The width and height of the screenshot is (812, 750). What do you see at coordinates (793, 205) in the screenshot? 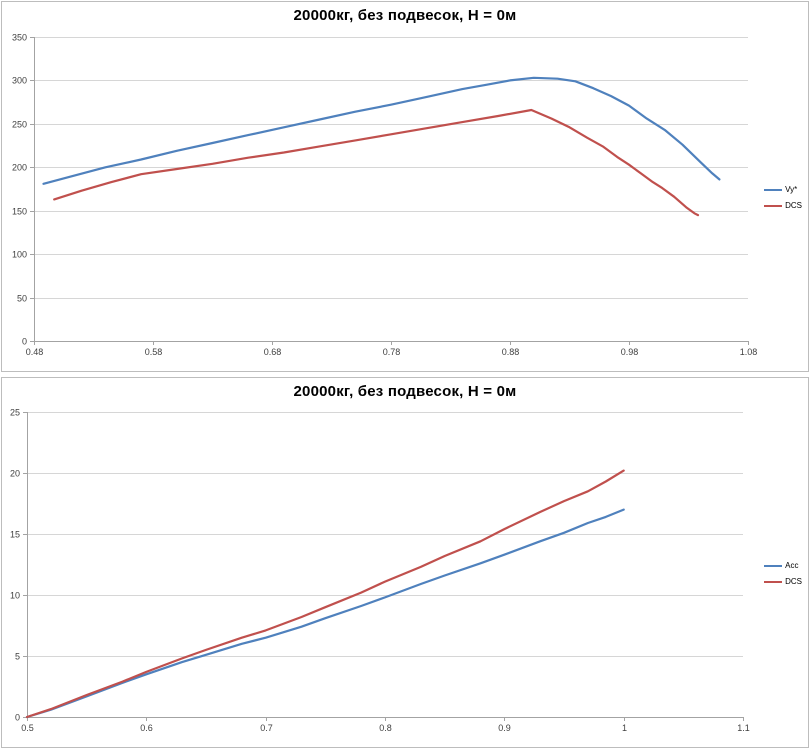
I see `legend-label-dcs-top: DCS` at bounding box center [793, 205].